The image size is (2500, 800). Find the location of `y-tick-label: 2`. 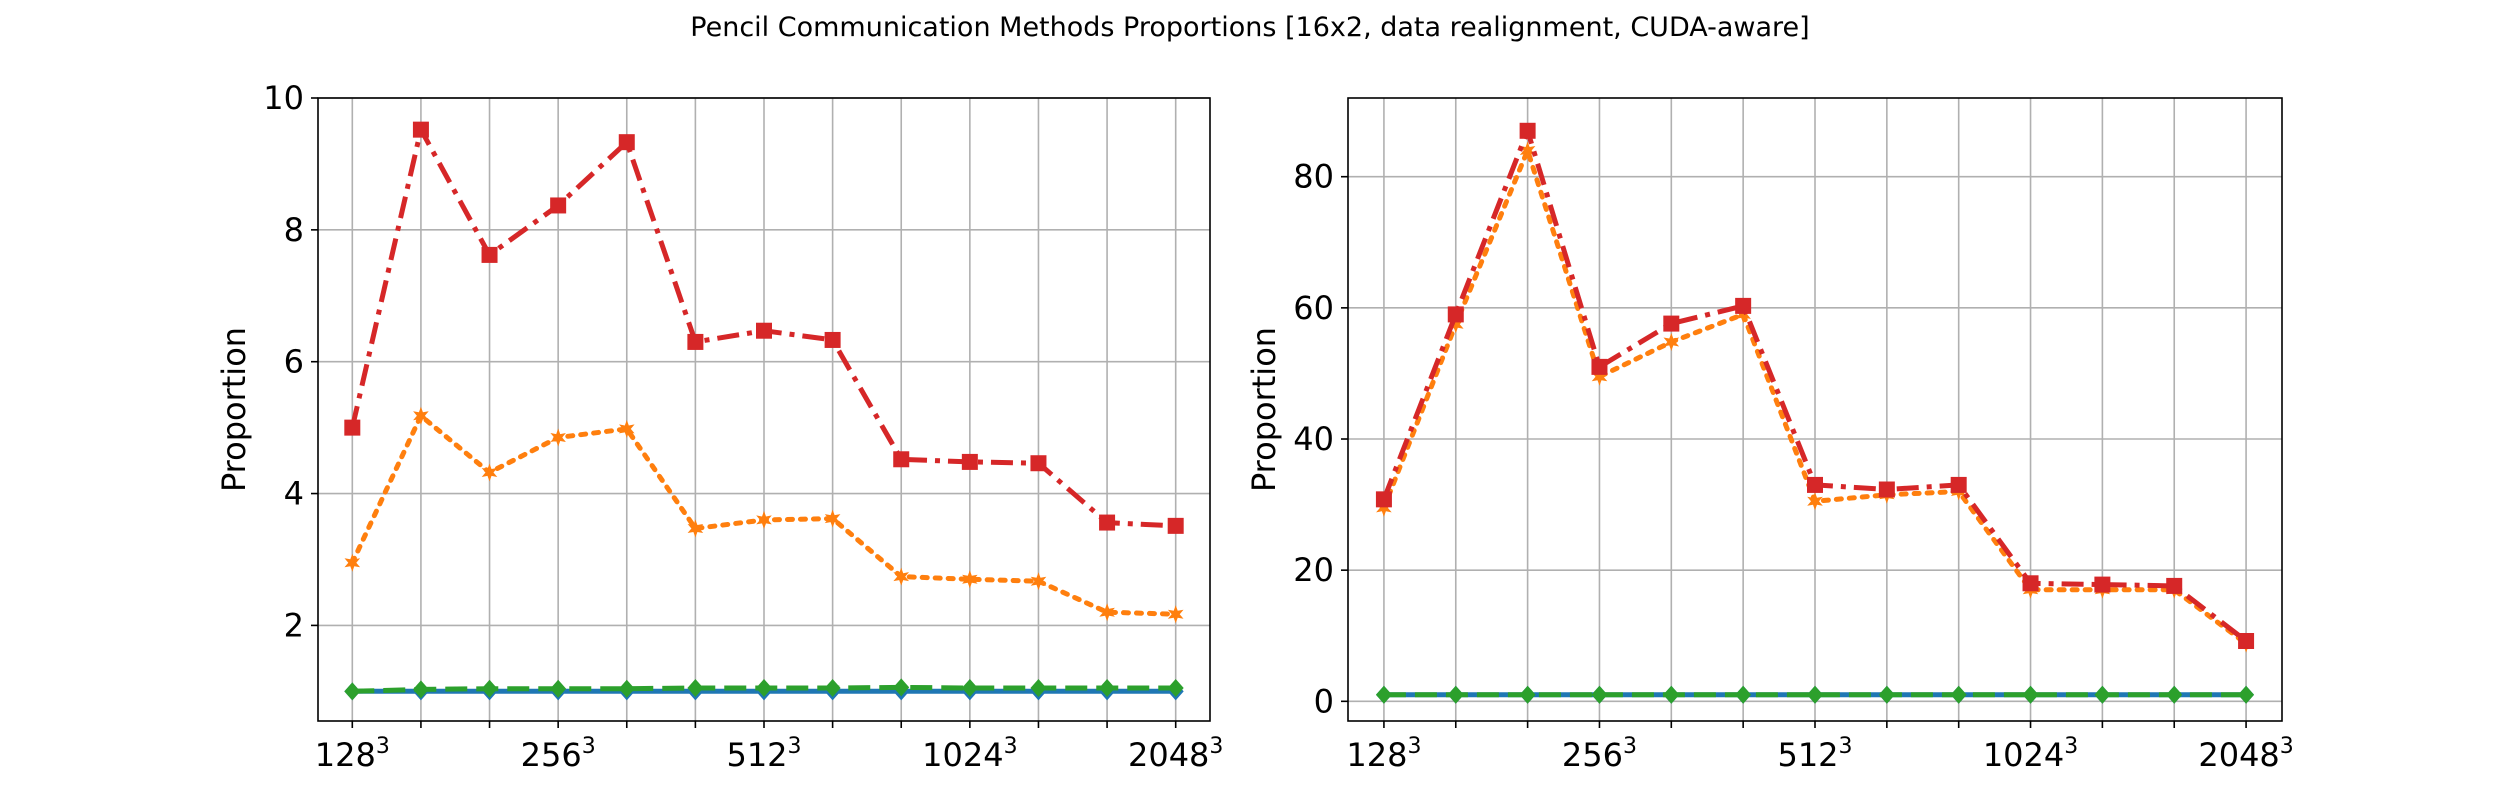

y-tick-label: 2 is located at coordinates (294, 625).